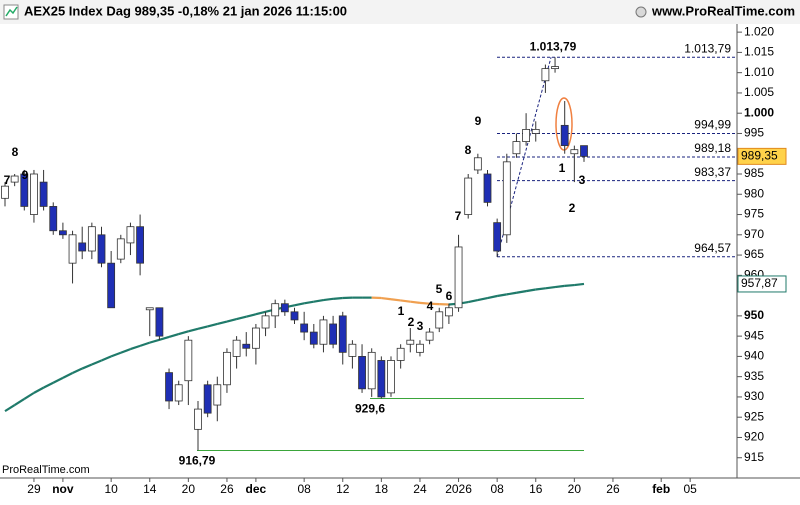  What do you see at coordinates (458, 216) in the screenshot?
I see `wave-annotation: 7` at bounding box center [458, 216].